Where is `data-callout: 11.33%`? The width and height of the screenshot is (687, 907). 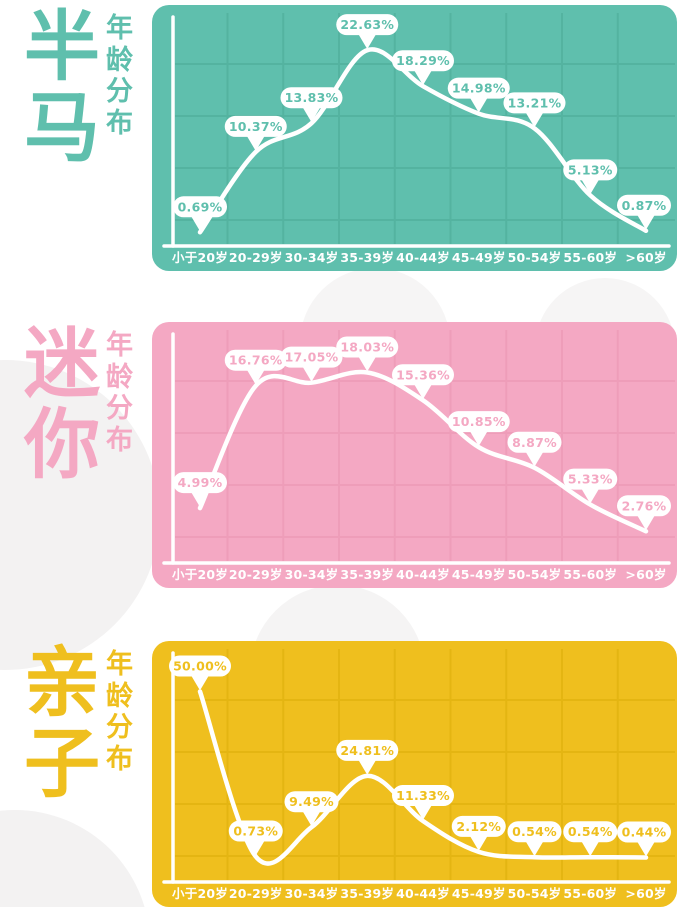 data-callout: 11.33% is located at coordinates (423, 802).